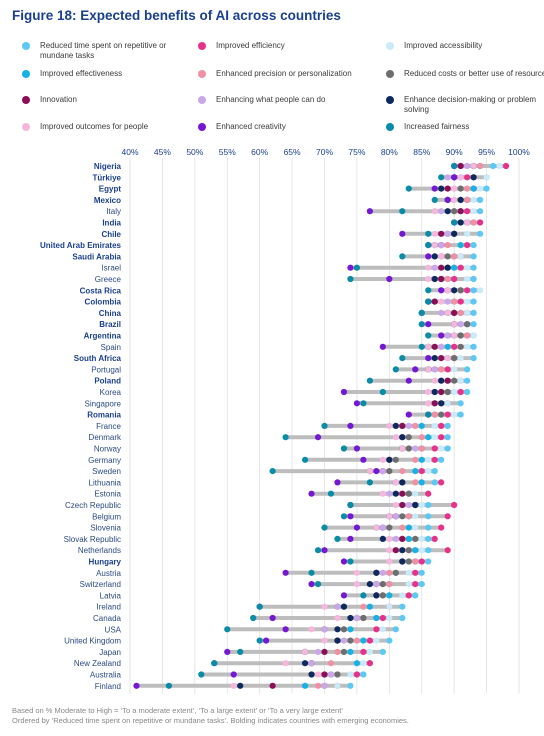 This screenshot has width=544, height=736. Describe the element at coordinates (93, 505) in the screenshot. I see `country-label: Czech Republic` at that location.